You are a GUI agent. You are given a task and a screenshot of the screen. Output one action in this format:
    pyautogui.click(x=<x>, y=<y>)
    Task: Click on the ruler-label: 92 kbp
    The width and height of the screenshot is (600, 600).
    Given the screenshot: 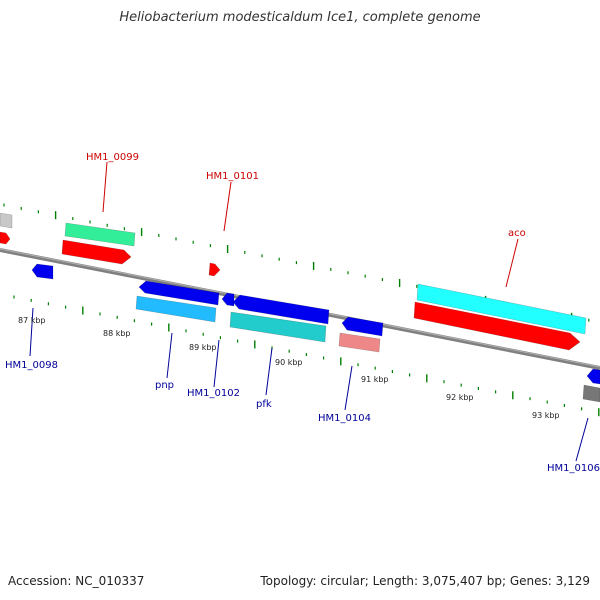 What is the action you would take?
    pyautogui.click(x=460, y=397)
    